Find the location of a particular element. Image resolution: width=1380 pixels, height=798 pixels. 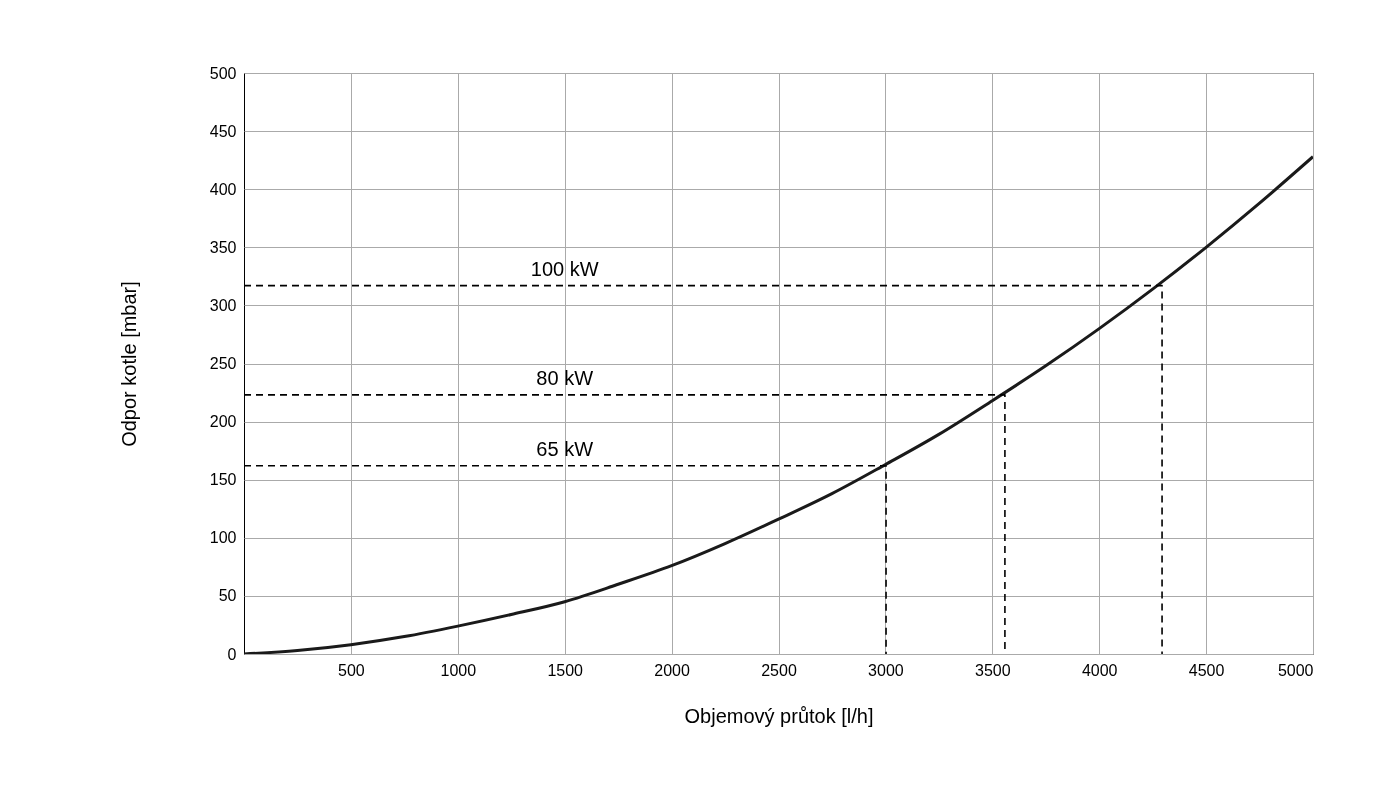

x-tick-label: 3500 is located at coordinates (993, 670).